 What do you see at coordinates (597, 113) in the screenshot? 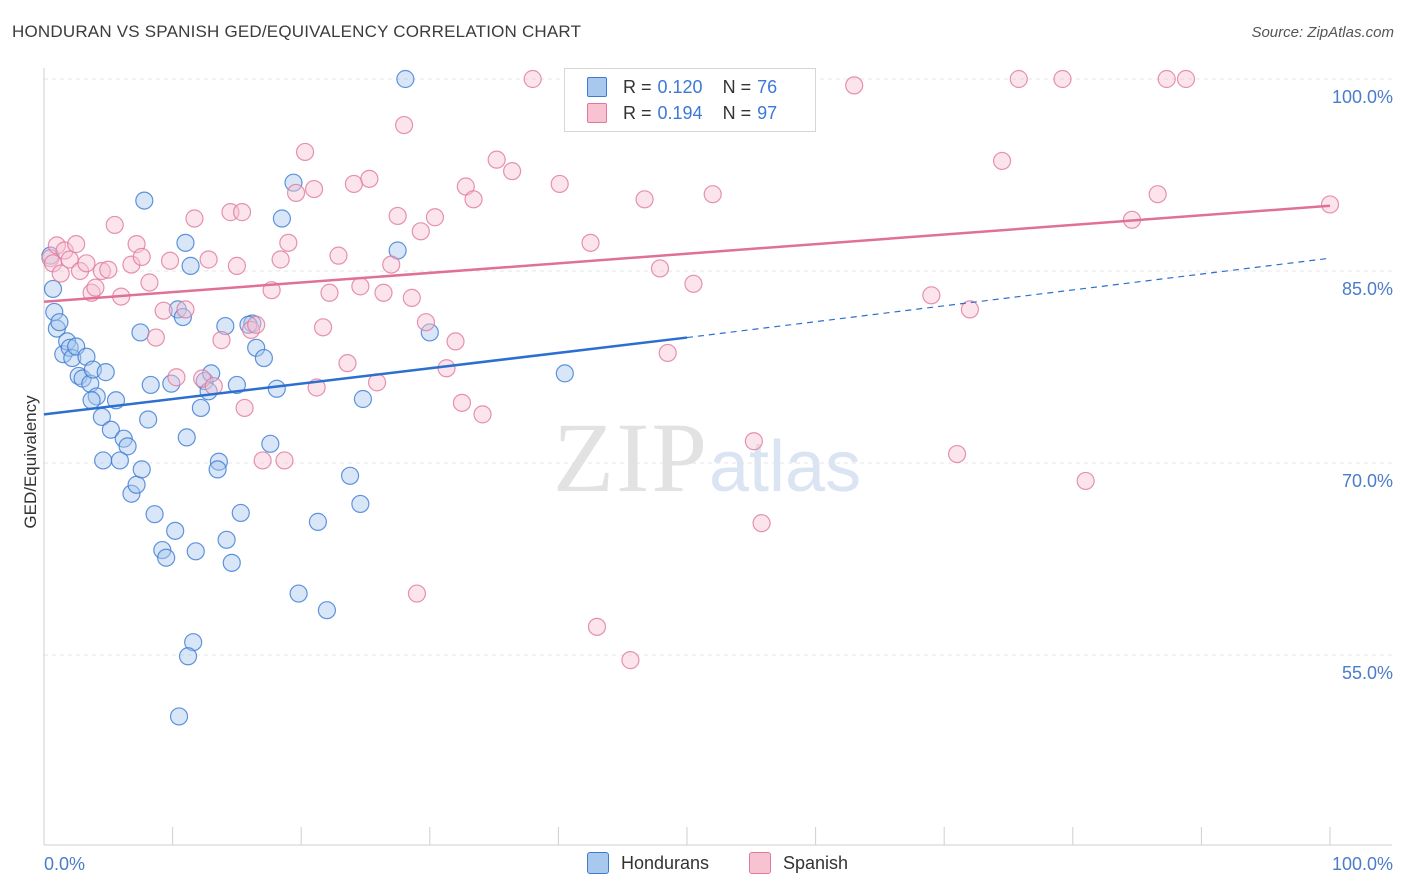
I see `spanish-swatch` at bounding box center [597, 113].